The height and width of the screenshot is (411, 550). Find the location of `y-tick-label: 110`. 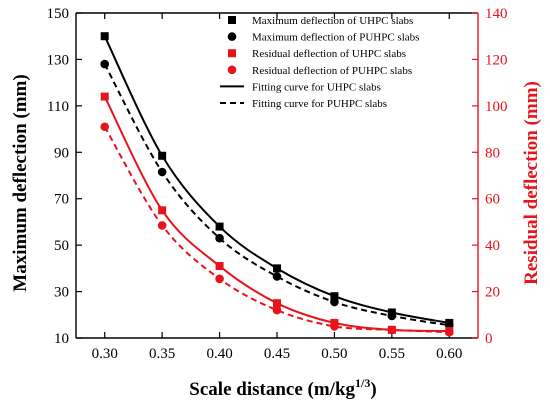

y-tick-label: 110 is located at coordinates (58, 107).